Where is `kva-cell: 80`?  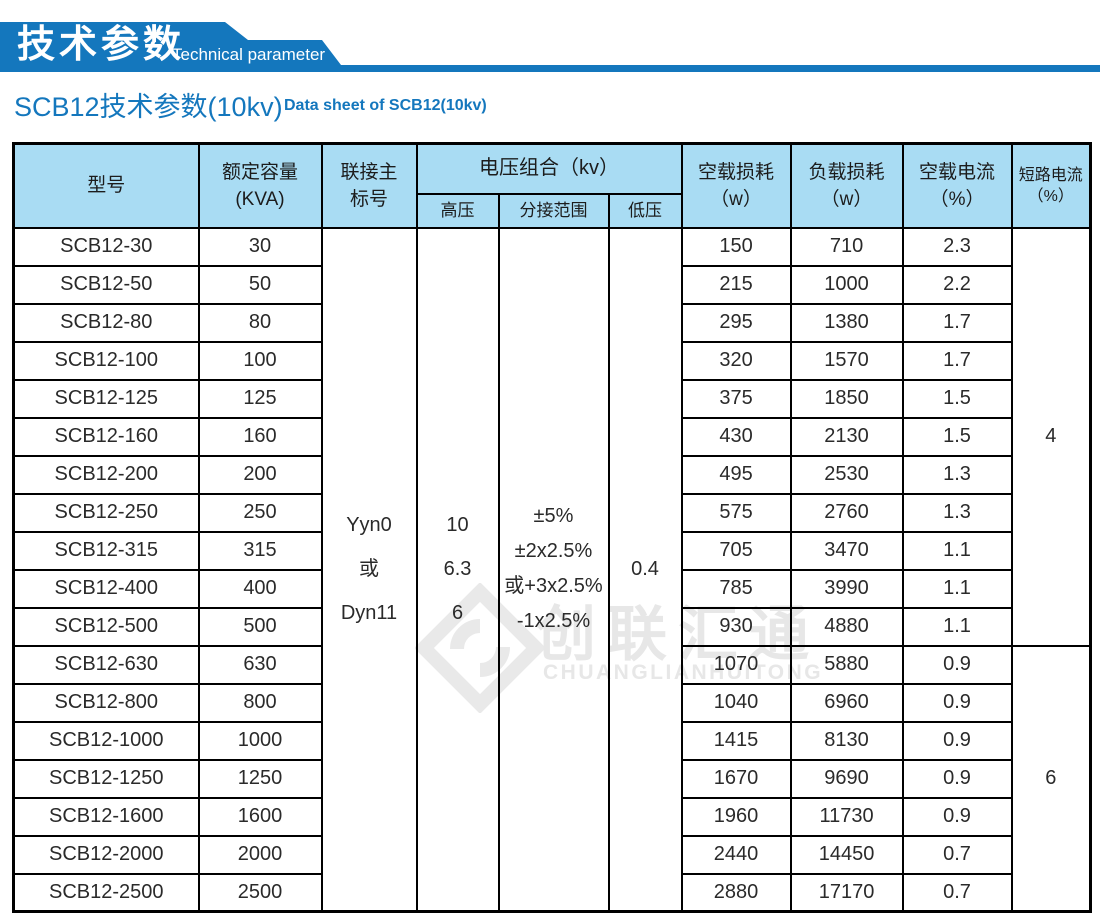
kva-cell: 80 is located at coordinates (260, 322).